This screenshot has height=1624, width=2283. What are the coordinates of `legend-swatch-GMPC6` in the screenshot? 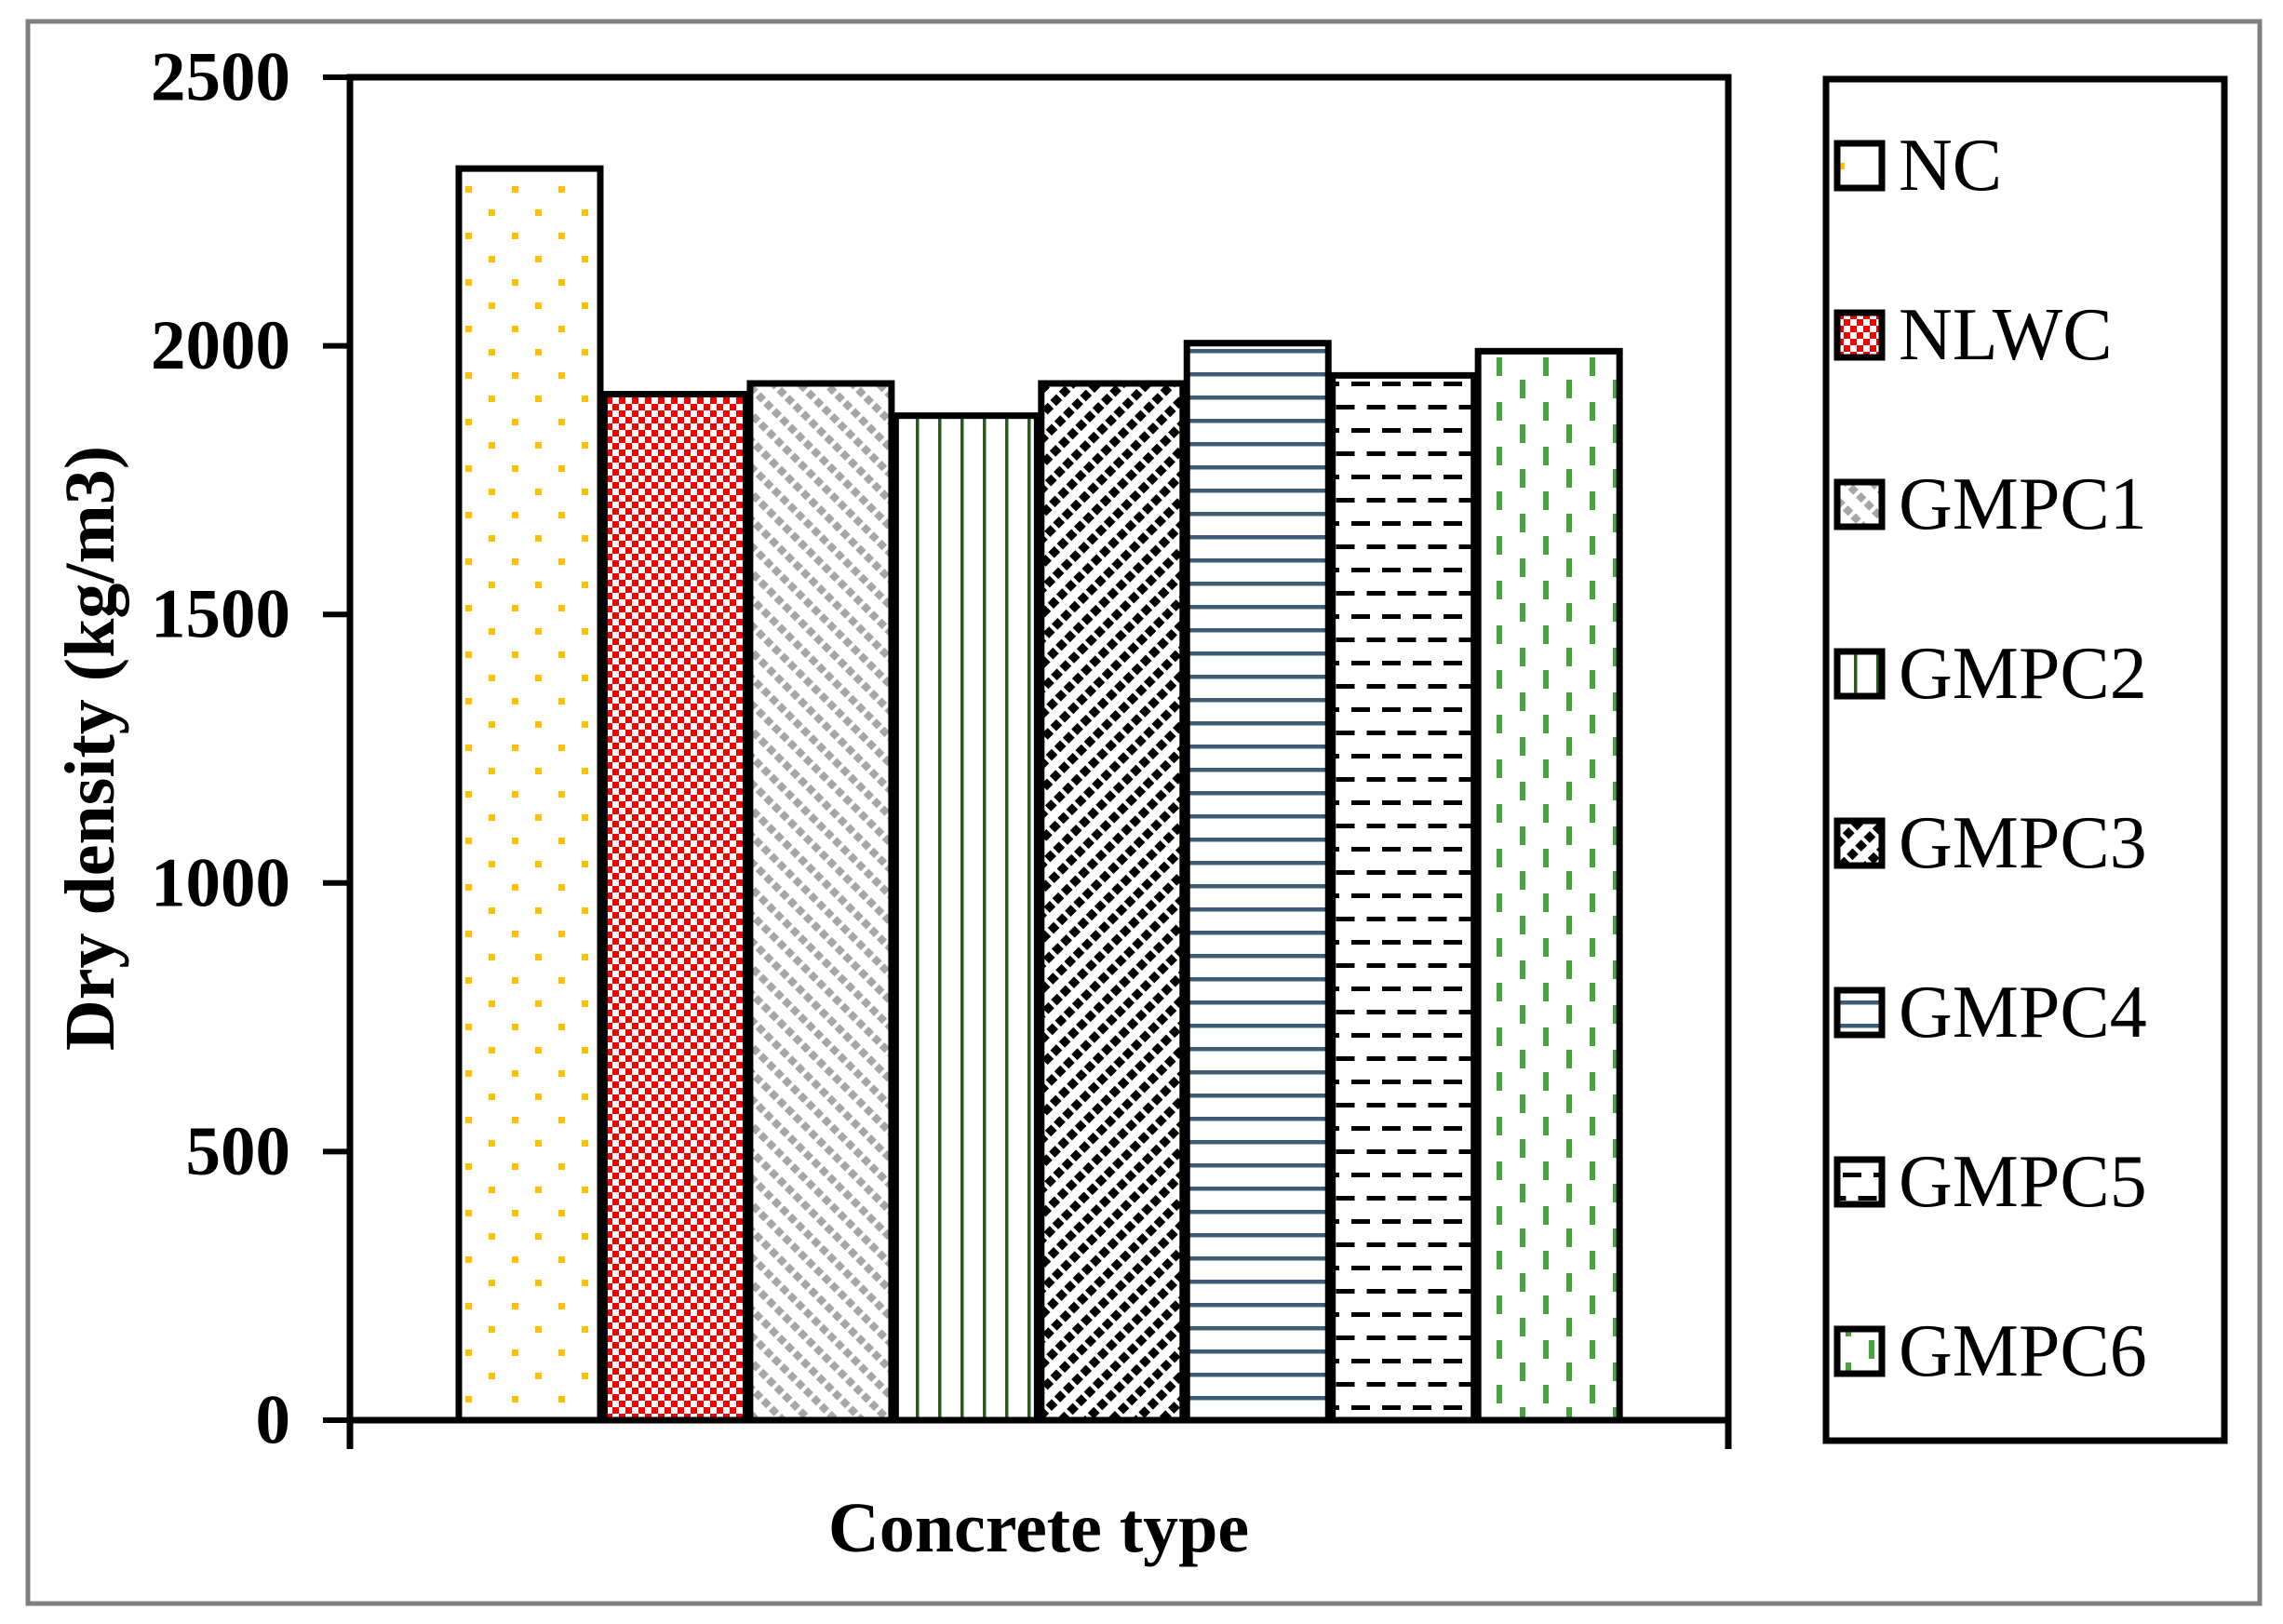 It's located at (1859, 1351).